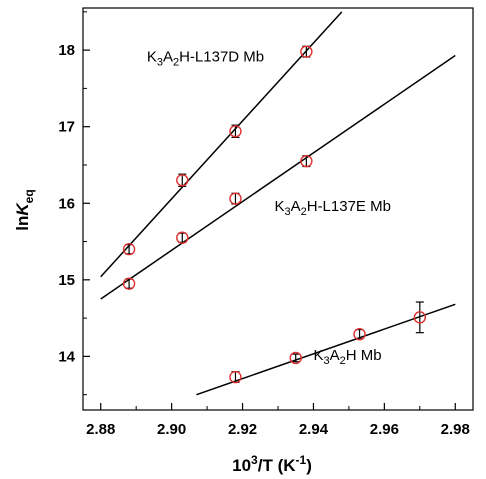 Image resolution: width=486 pixels, height=479 pixels. I want to click on x-axis-title-mid: /T (K, so click(277, 465).